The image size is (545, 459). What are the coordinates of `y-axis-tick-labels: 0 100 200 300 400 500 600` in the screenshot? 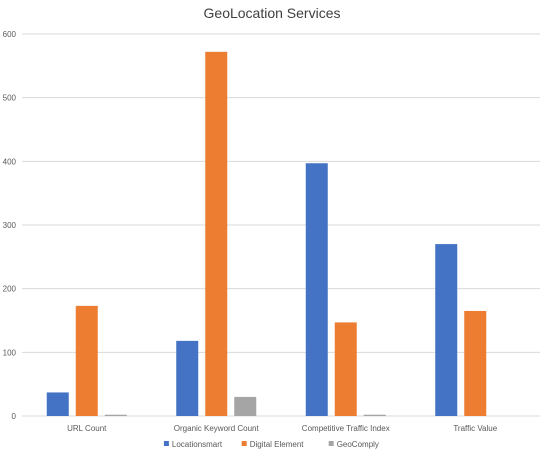 It's located at (10, 225).